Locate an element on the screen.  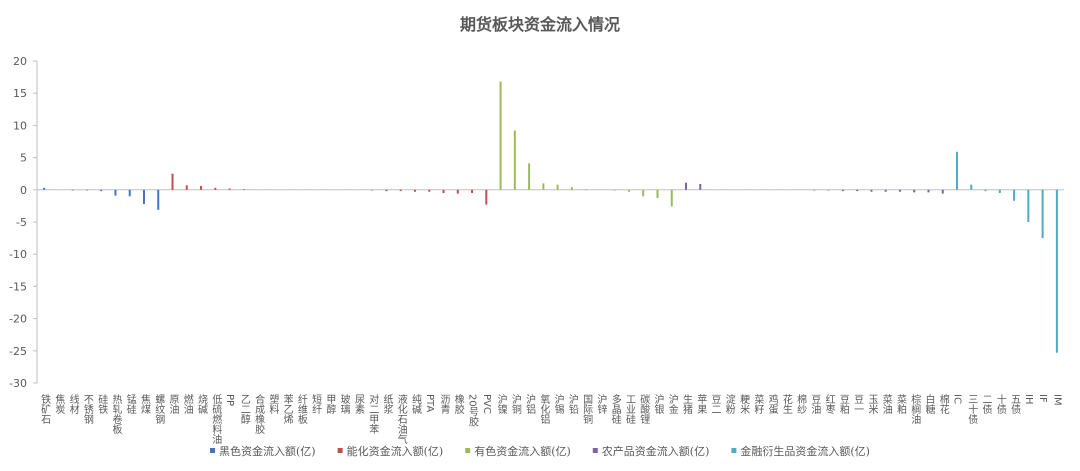
x-tick-label: 菜油 is located at coordinates (886, 404).